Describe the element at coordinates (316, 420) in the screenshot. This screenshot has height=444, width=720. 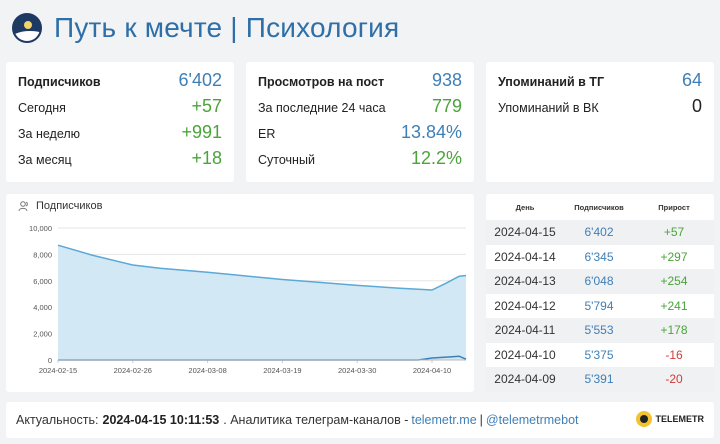
I see `footer-description: . Аналитика телеграм-каналов -` at that location.